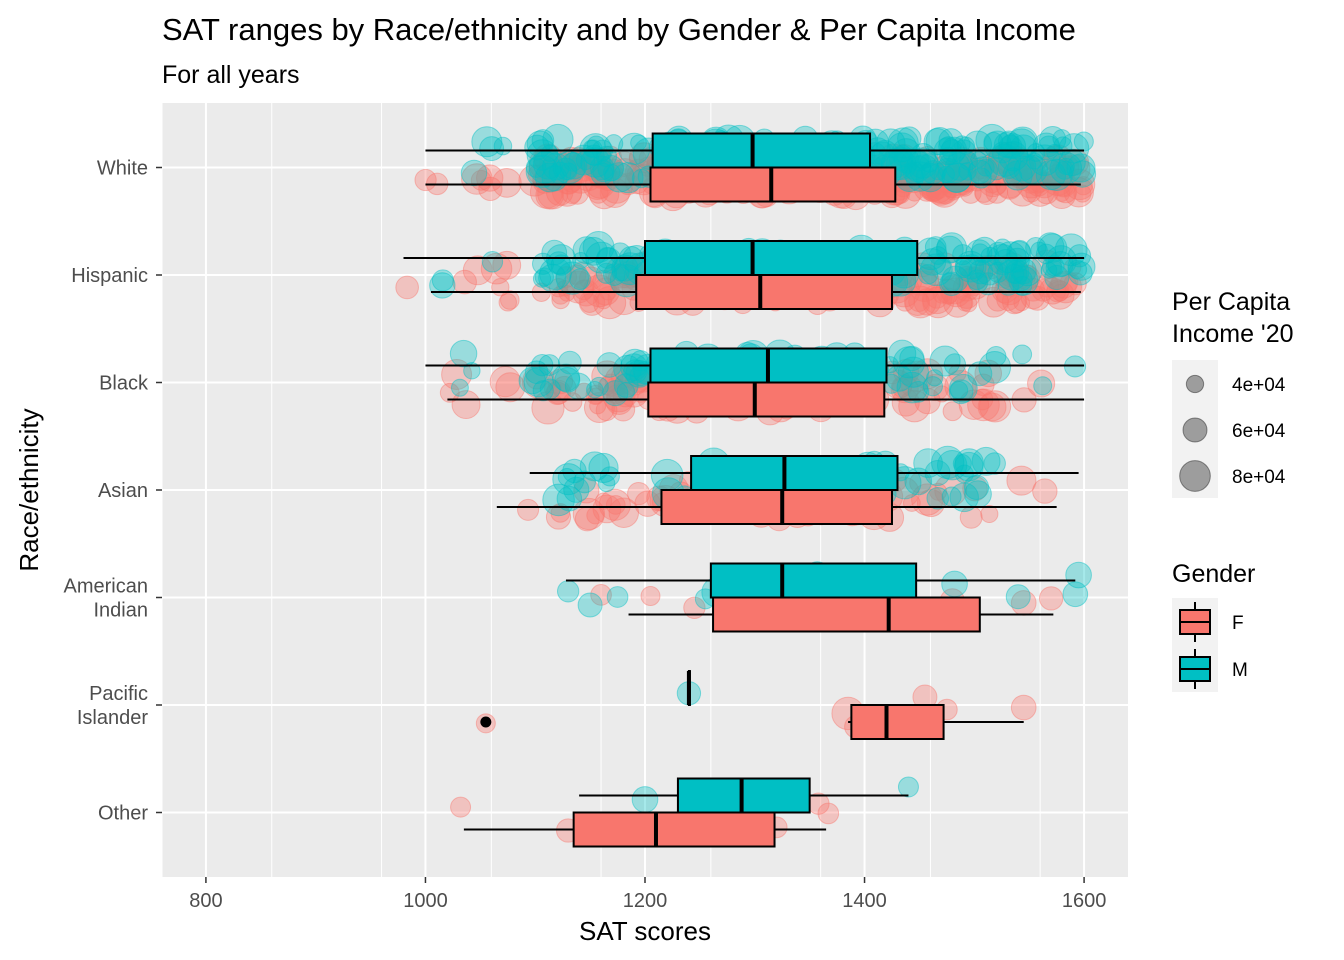 The image size is (1344, 960). What do you see at coordinates (647, 894) in the screenshot?
I see `x-axis: 800 1000 1200 1400 1600` at bounding box center [647, 894].